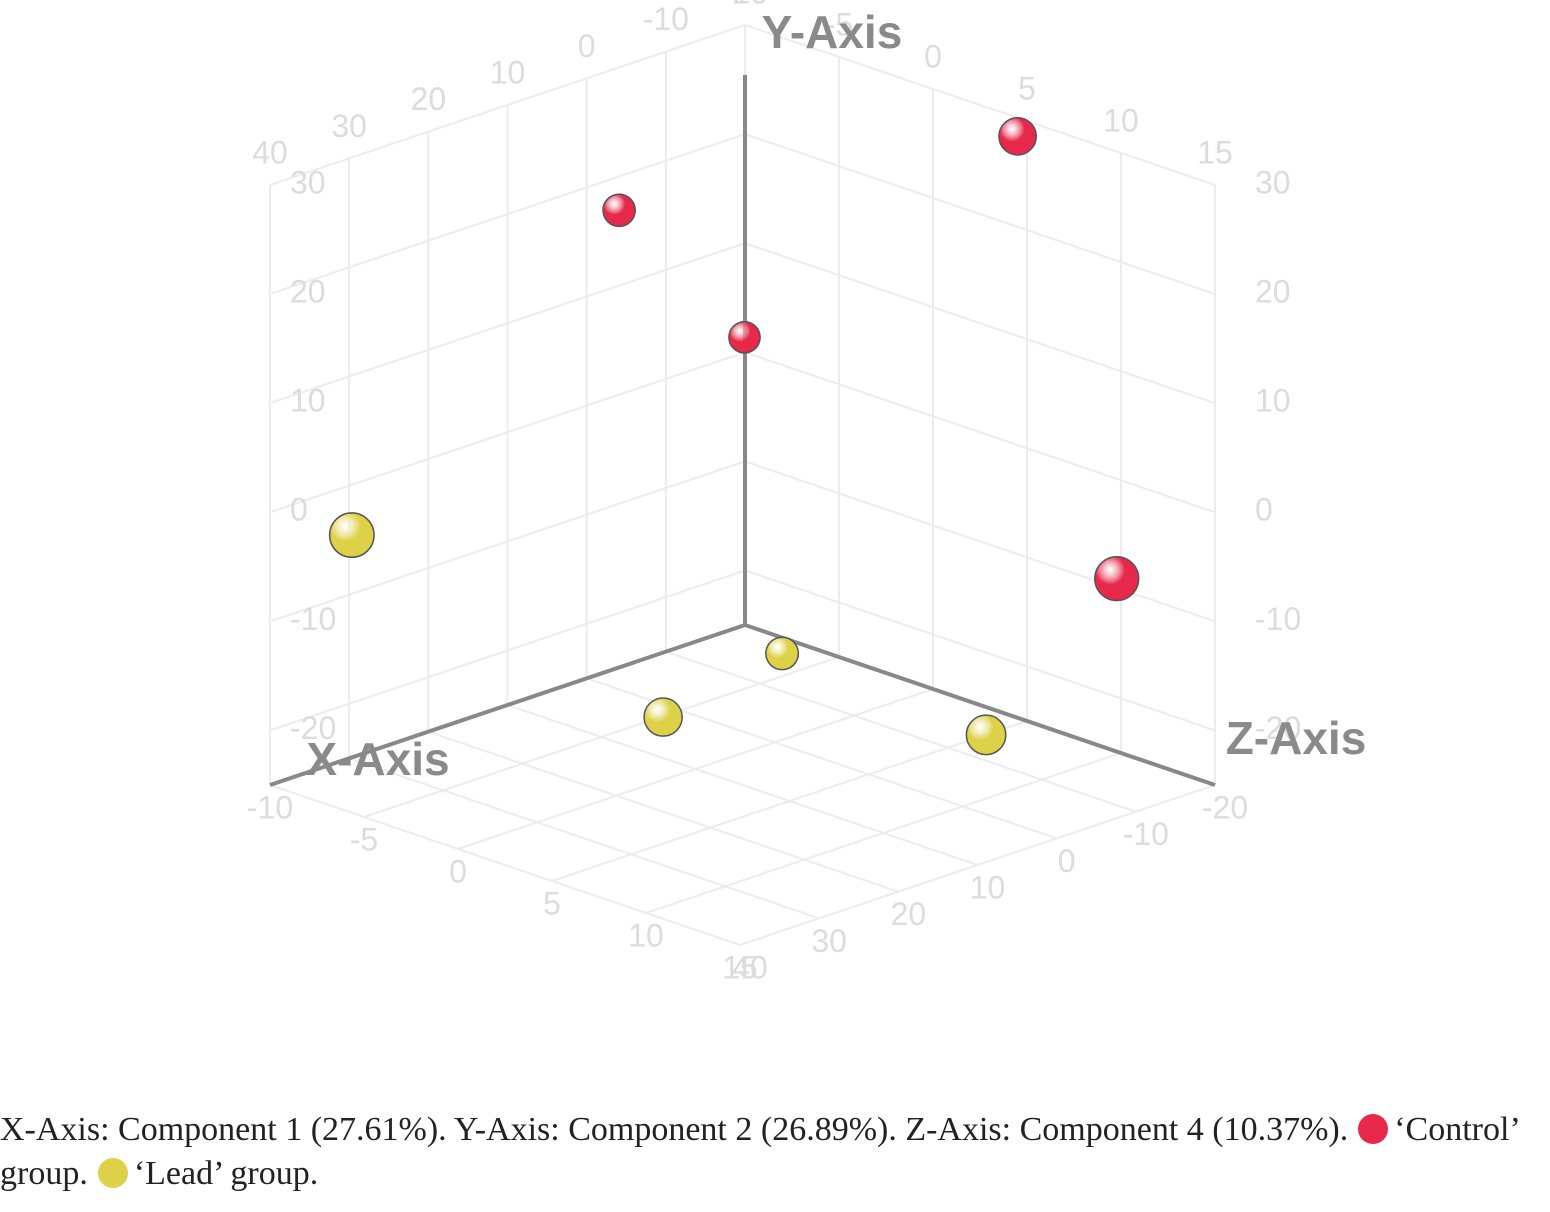 The height and width of the screenshot is (1212, 1550). Describe the element at coordinates (226, 1173) in the screenshot. I see `legend-label: ‘Lead’ group.` at that location.